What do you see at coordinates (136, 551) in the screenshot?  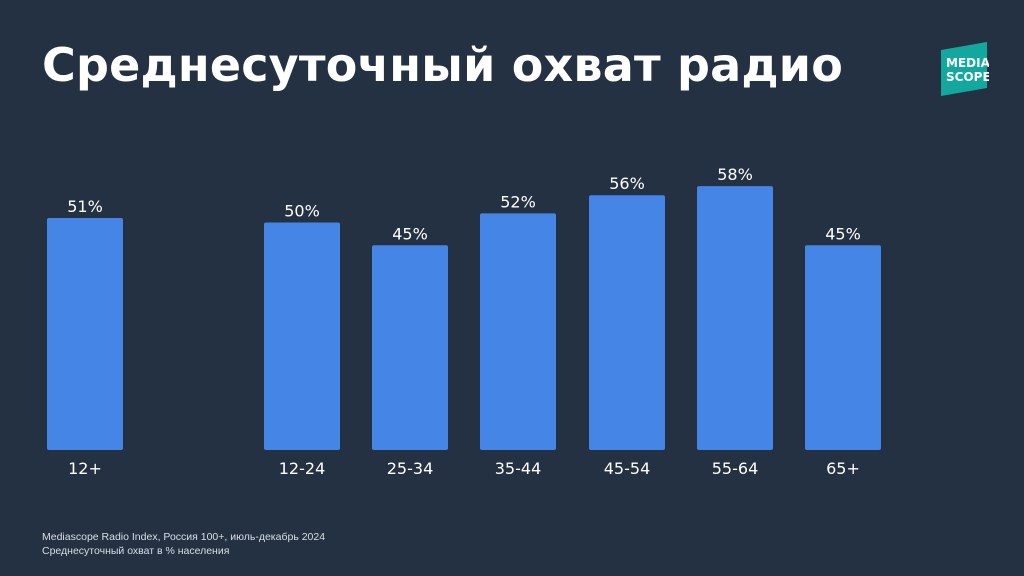 I see `footnote-metric: Среднесуточный охват в % населения` at bounding box center [136, 551].